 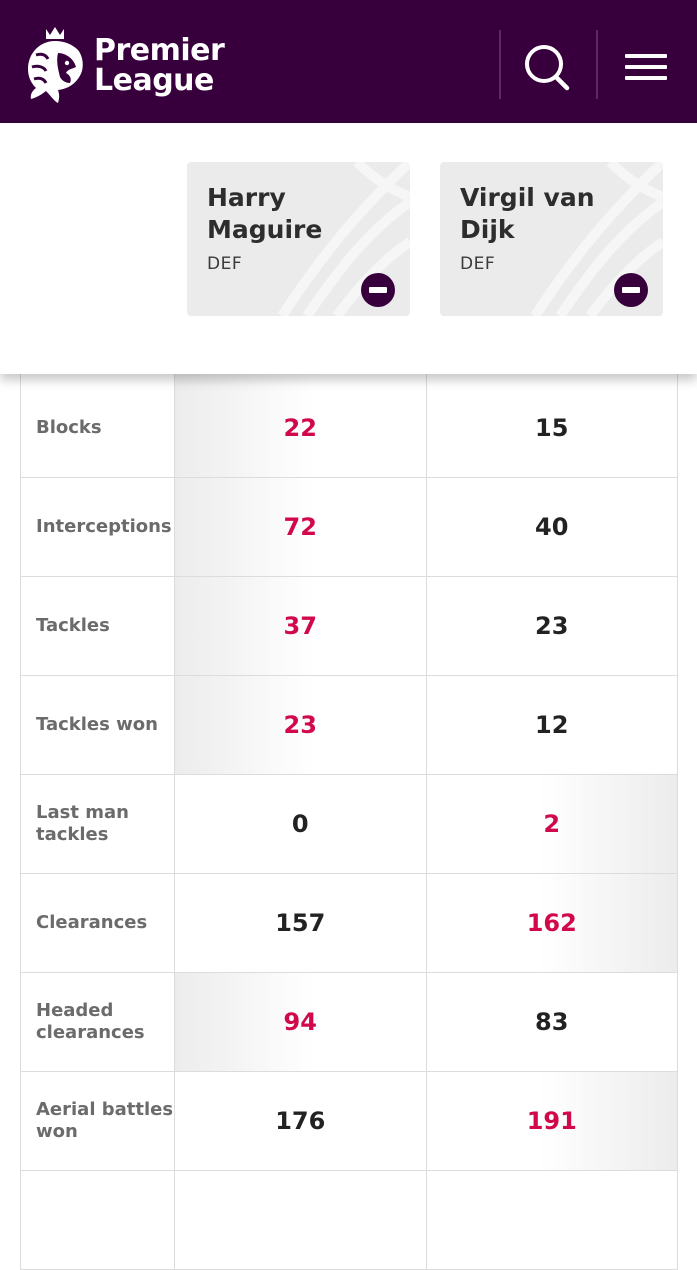 I want to click on player2-stat-value: 162, so click(x=551, y=923).